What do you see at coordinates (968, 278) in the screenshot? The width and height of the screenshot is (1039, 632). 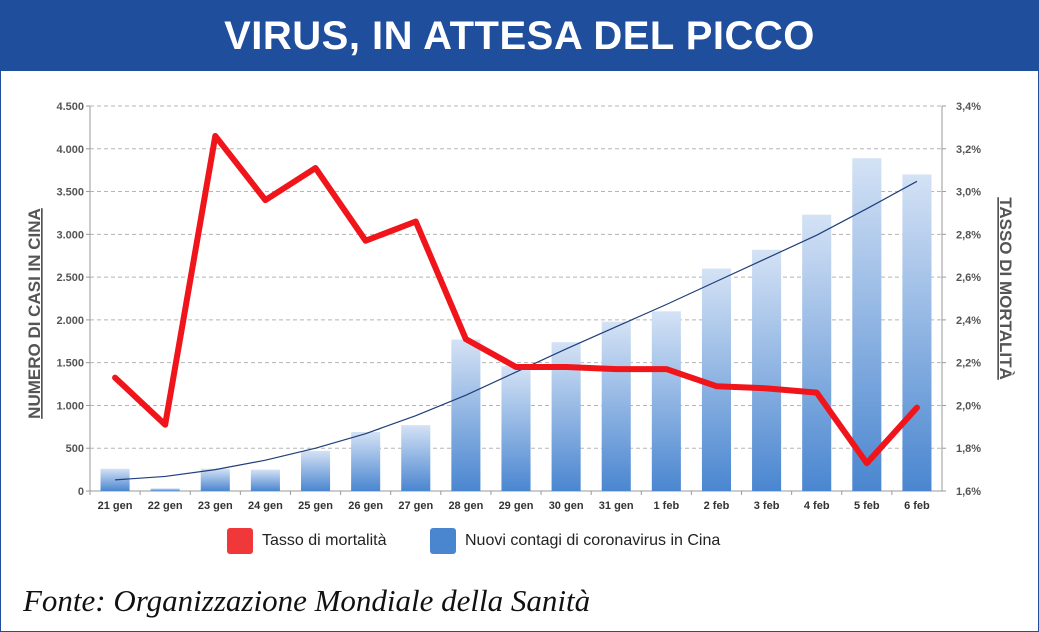 I see `right-tick-label: 2,6%` at bounding box center [968, 278].